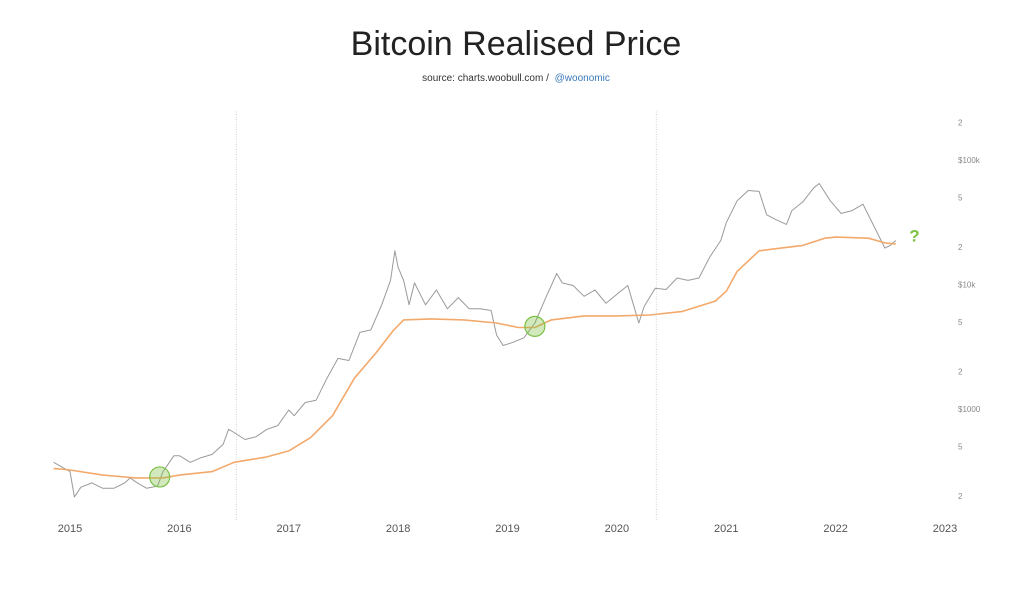 This screenshot has width=1024, height=595. I want to click on x-tick-label: 2018, so click(398, 529).